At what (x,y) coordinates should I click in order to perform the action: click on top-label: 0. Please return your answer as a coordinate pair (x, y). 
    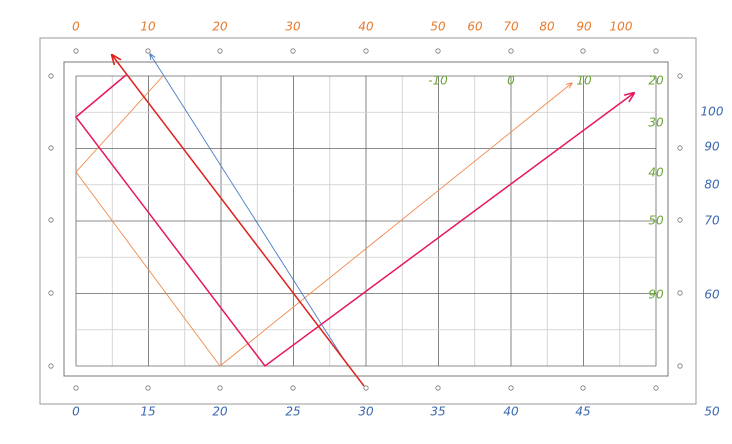
    Looking at the image, I should click on (76, 27).